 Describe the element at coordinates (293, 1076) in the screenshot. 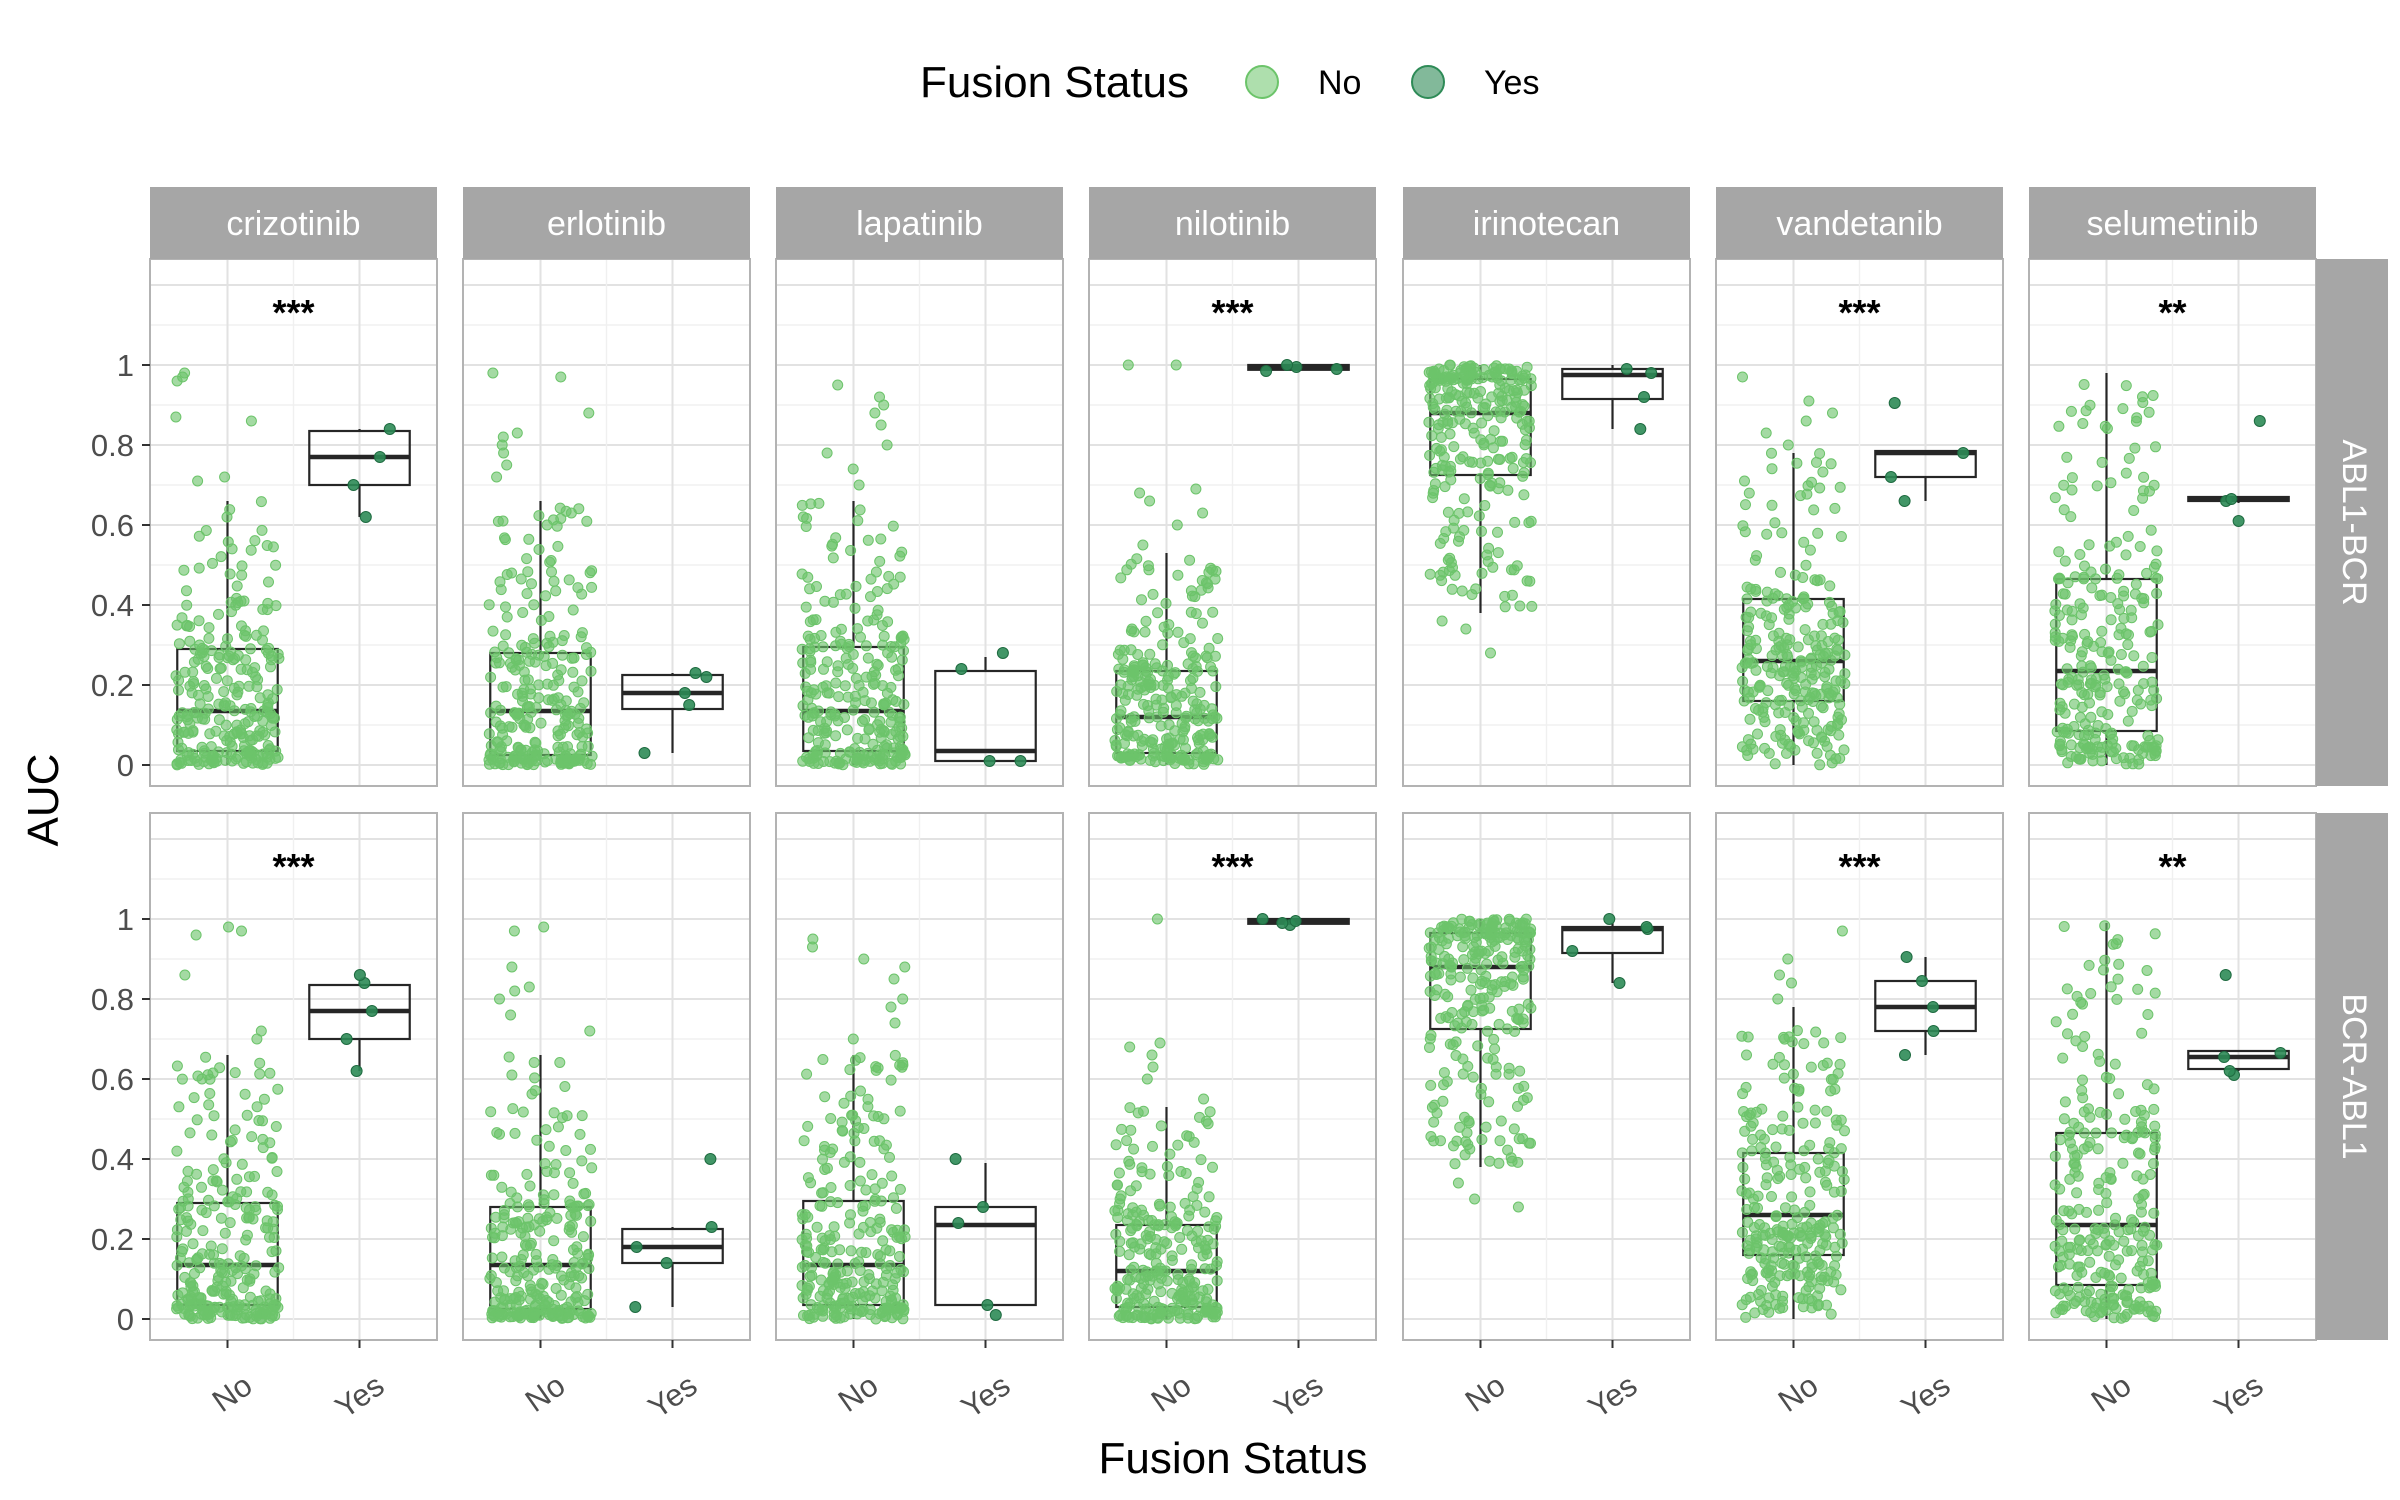

I see `panel-crizotinib-bcr-abl1: ***` at that location.